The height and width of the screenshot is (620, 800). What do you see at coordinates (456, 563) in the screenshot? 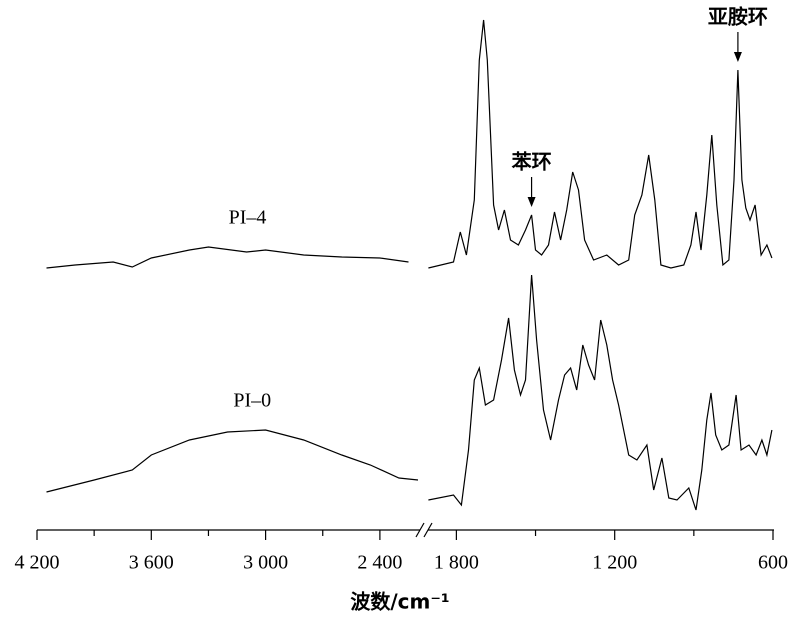
I see `x-tick-label: 1 800` at bounding box center [456, 563].